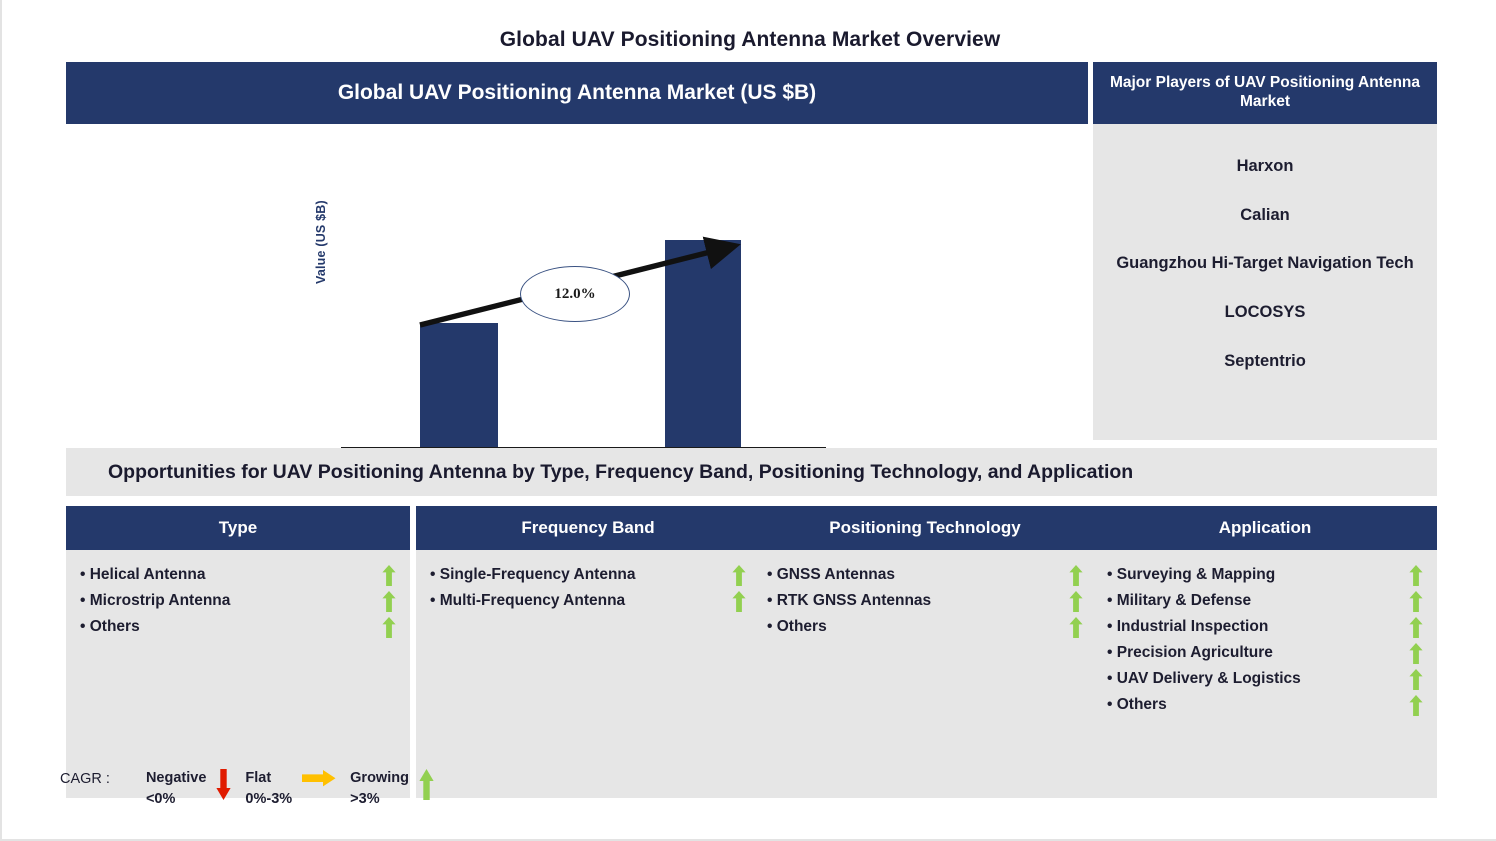 The height and width of the screenshot is (841, 1496). What do you see at coordinates (85, 779) in the screenshot?
I see `cagr-legend-title: CAGR :` at bounding box center [85, 779].